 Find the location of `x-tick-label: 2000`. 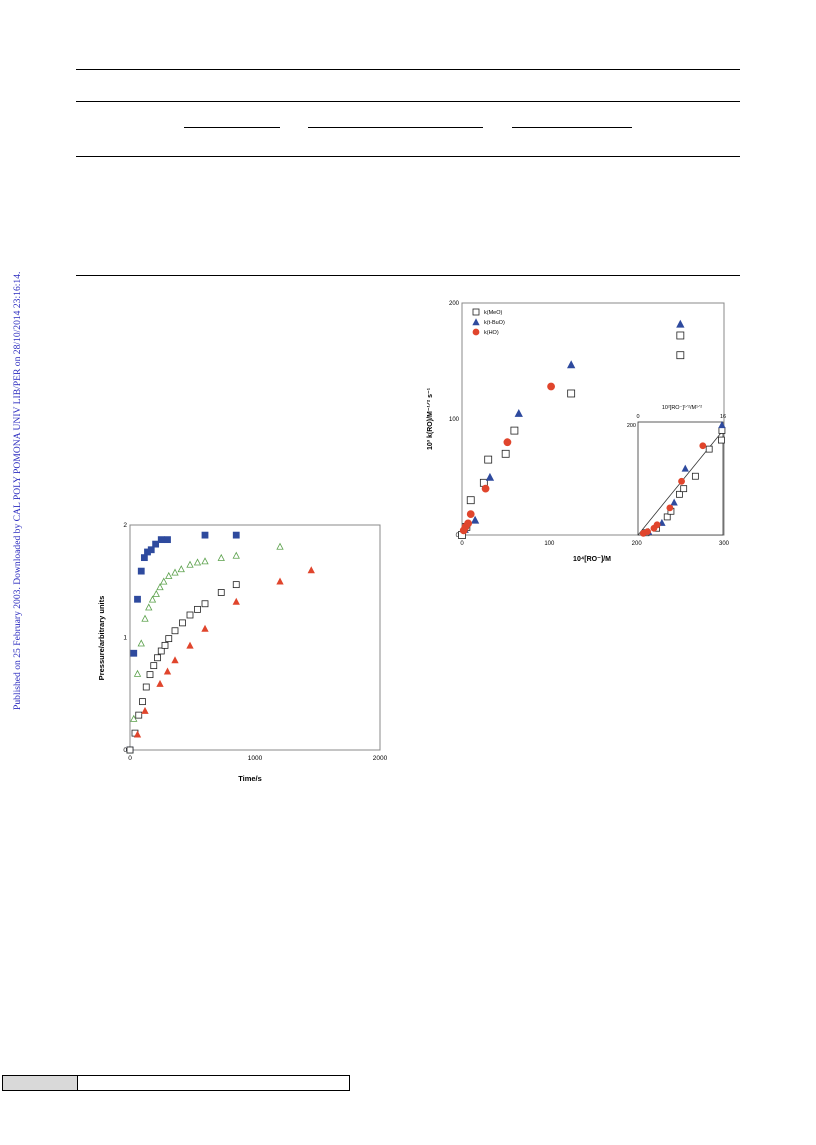

x-tick-label: 2000 is located at coordinates (380, 758).